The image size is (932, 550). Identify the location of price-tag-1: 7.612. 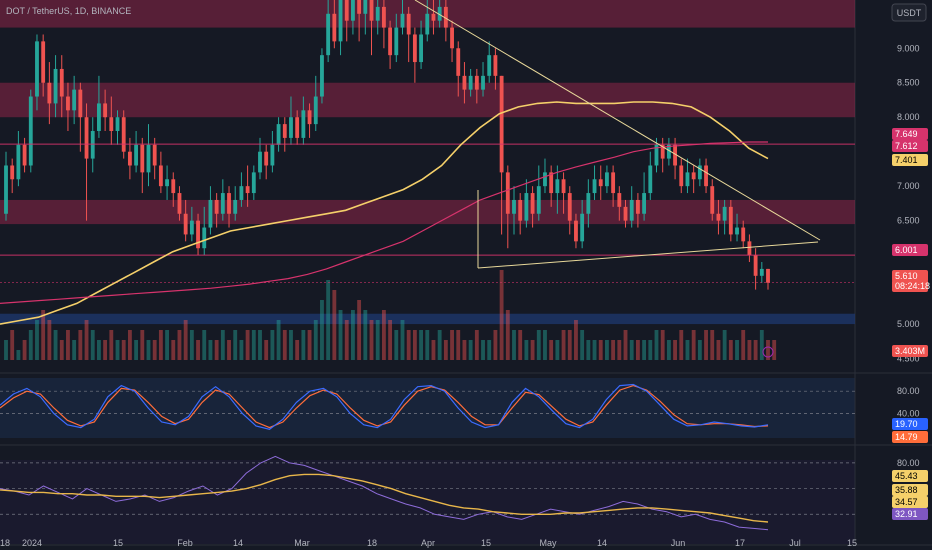
(910, 146).